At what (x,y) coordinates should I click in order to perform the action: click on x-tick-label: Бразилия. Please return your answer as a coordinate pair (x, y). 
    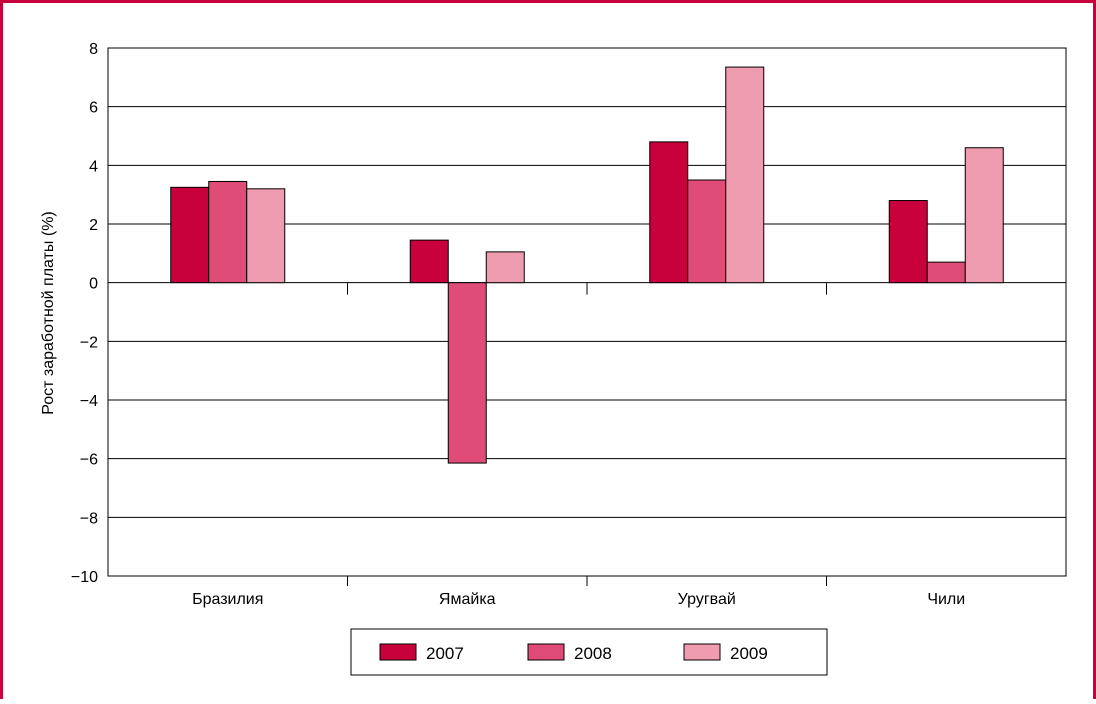
    Looking at the image, I should click on (227, 599).